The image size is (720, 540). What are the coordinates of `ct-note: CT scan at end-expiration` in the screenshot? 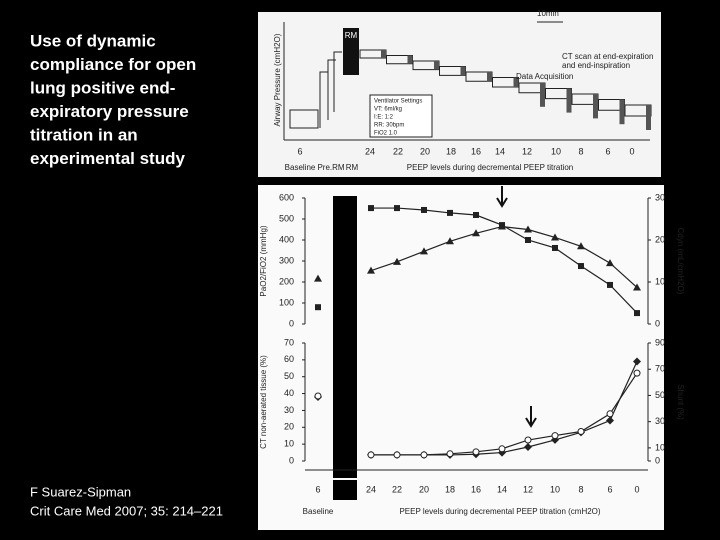 It's located at (607, 56).